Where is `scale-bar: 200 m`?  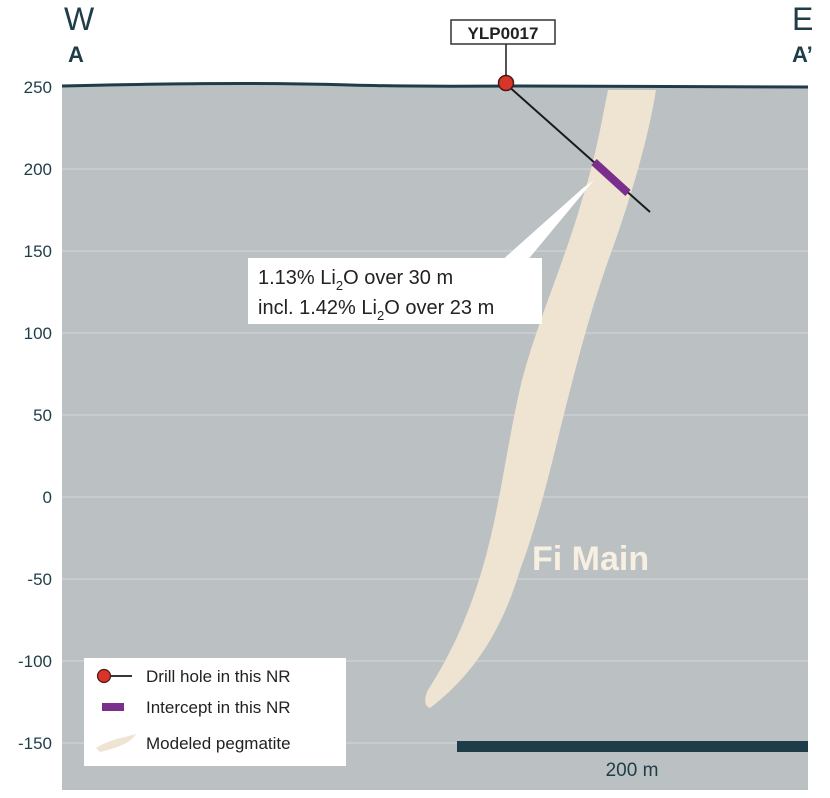 scale-bar: 200 m is located at coordinates (632, 761).